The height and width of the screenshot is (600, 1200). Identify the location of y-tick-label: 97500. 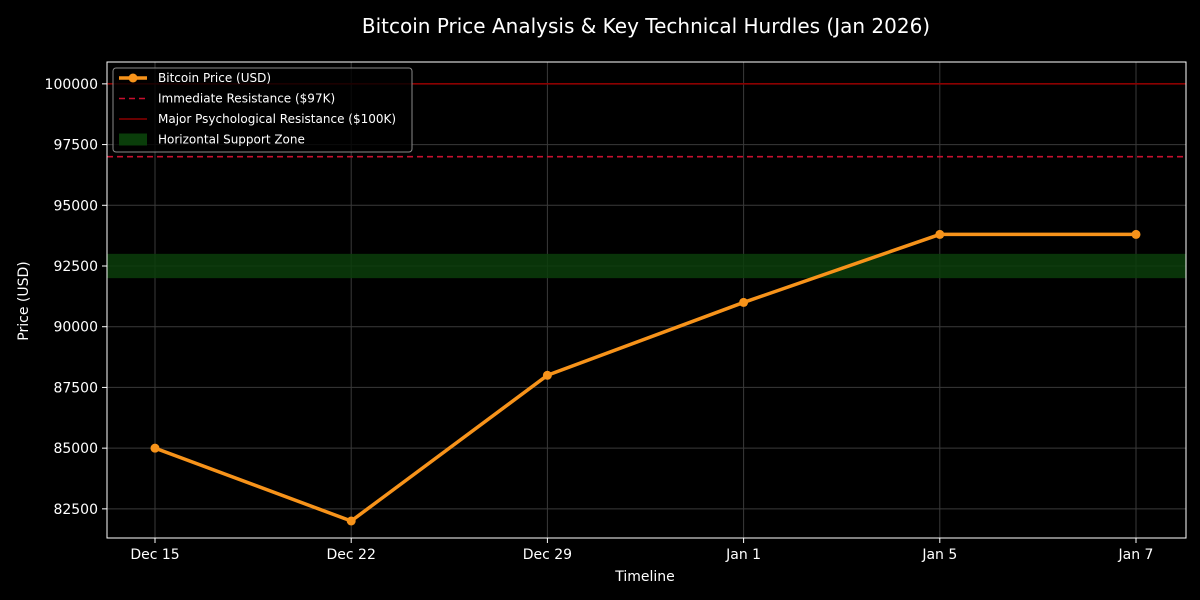
(75, 146).